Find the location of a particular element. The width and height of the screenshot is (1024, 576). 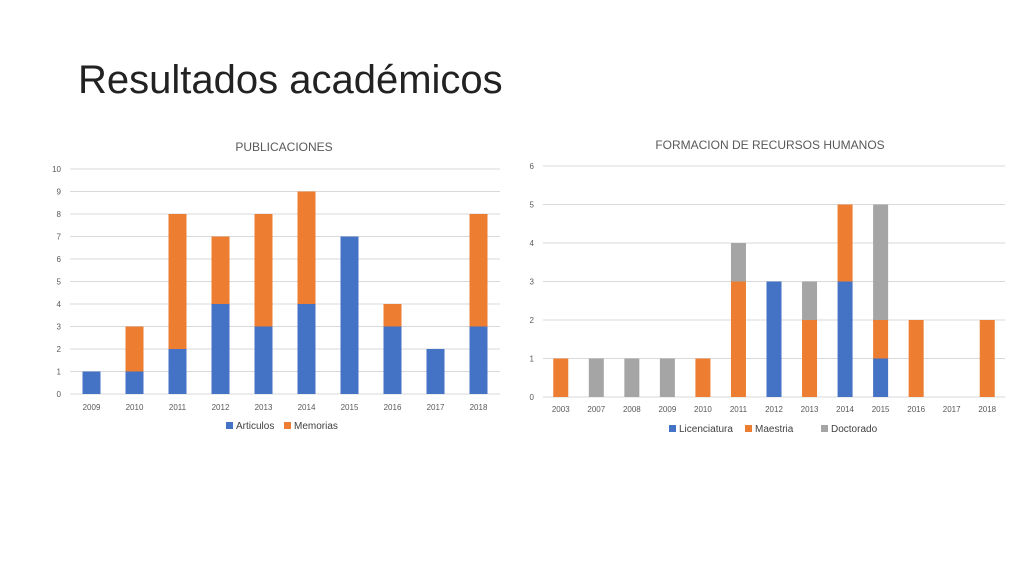

chart1-x-tick-label: 2009 is located at coordinates (92, 407).